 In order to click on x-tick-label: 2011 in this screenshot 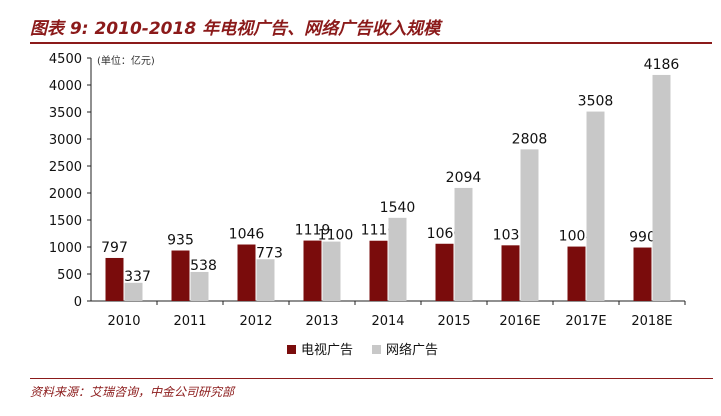, I will do `click(189, 321)`.